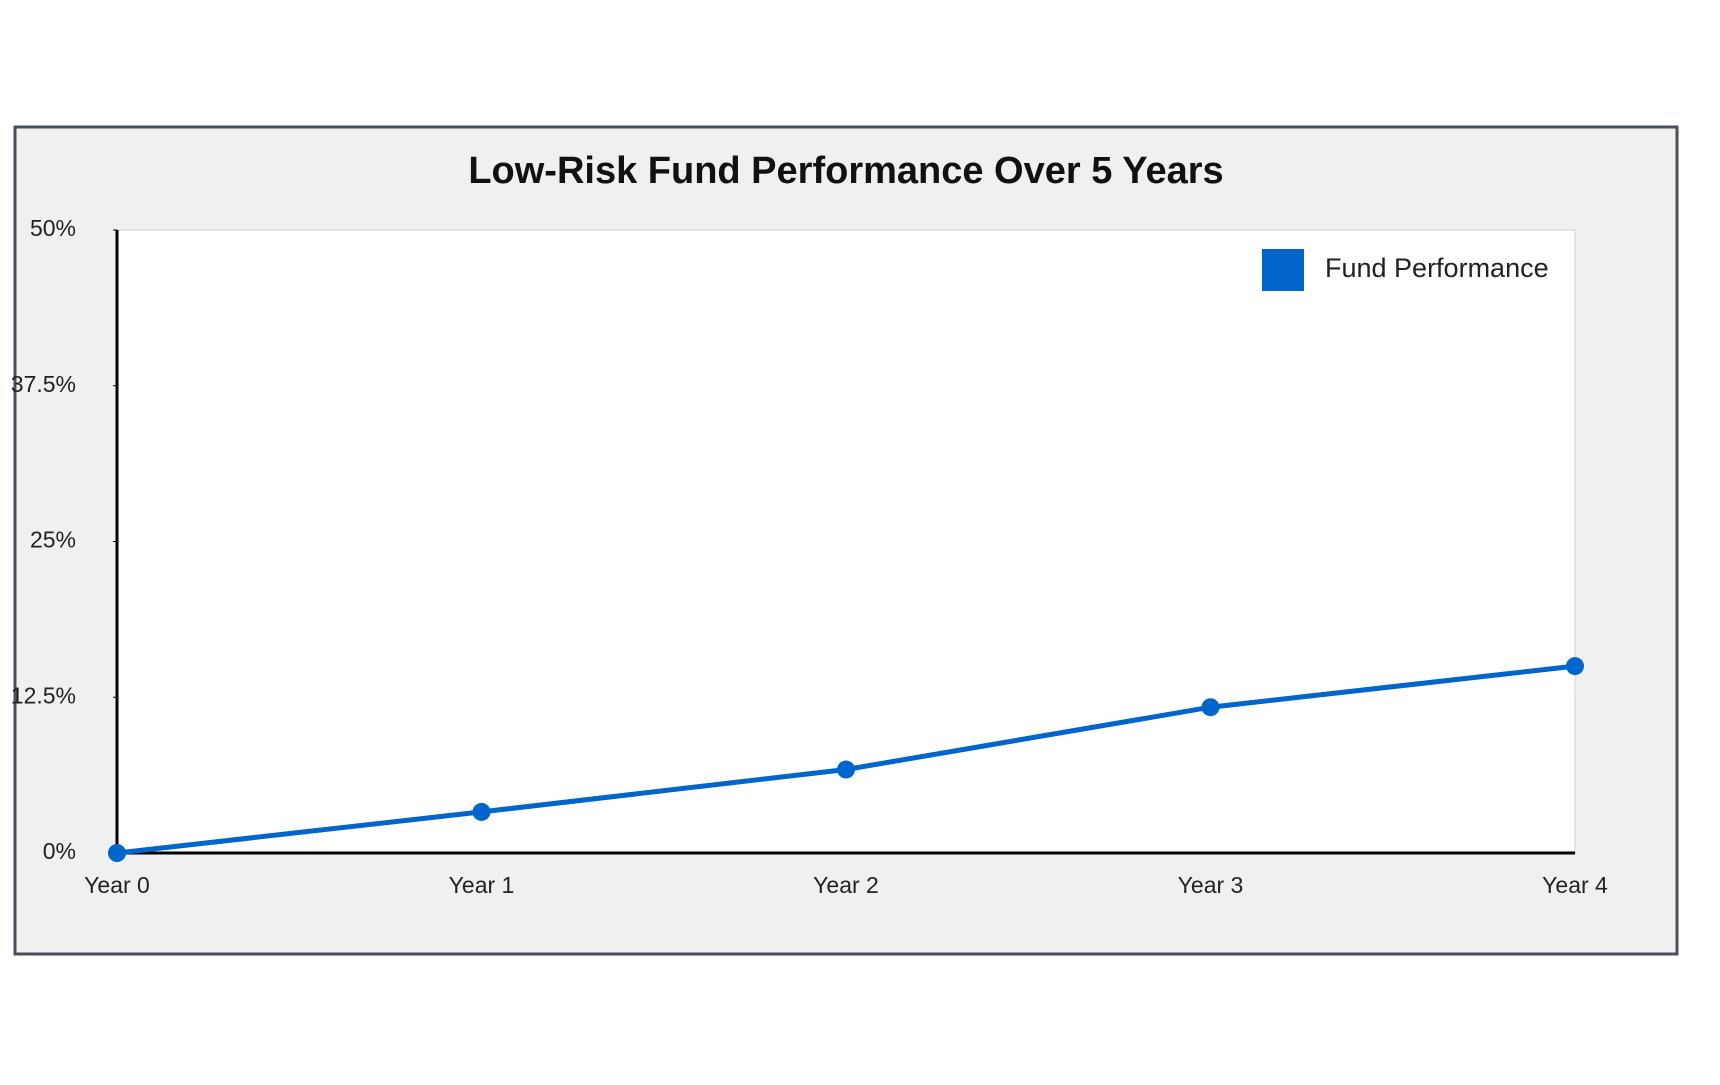  I want to click on x-tick-label: Year 3, so click(1211, 885).